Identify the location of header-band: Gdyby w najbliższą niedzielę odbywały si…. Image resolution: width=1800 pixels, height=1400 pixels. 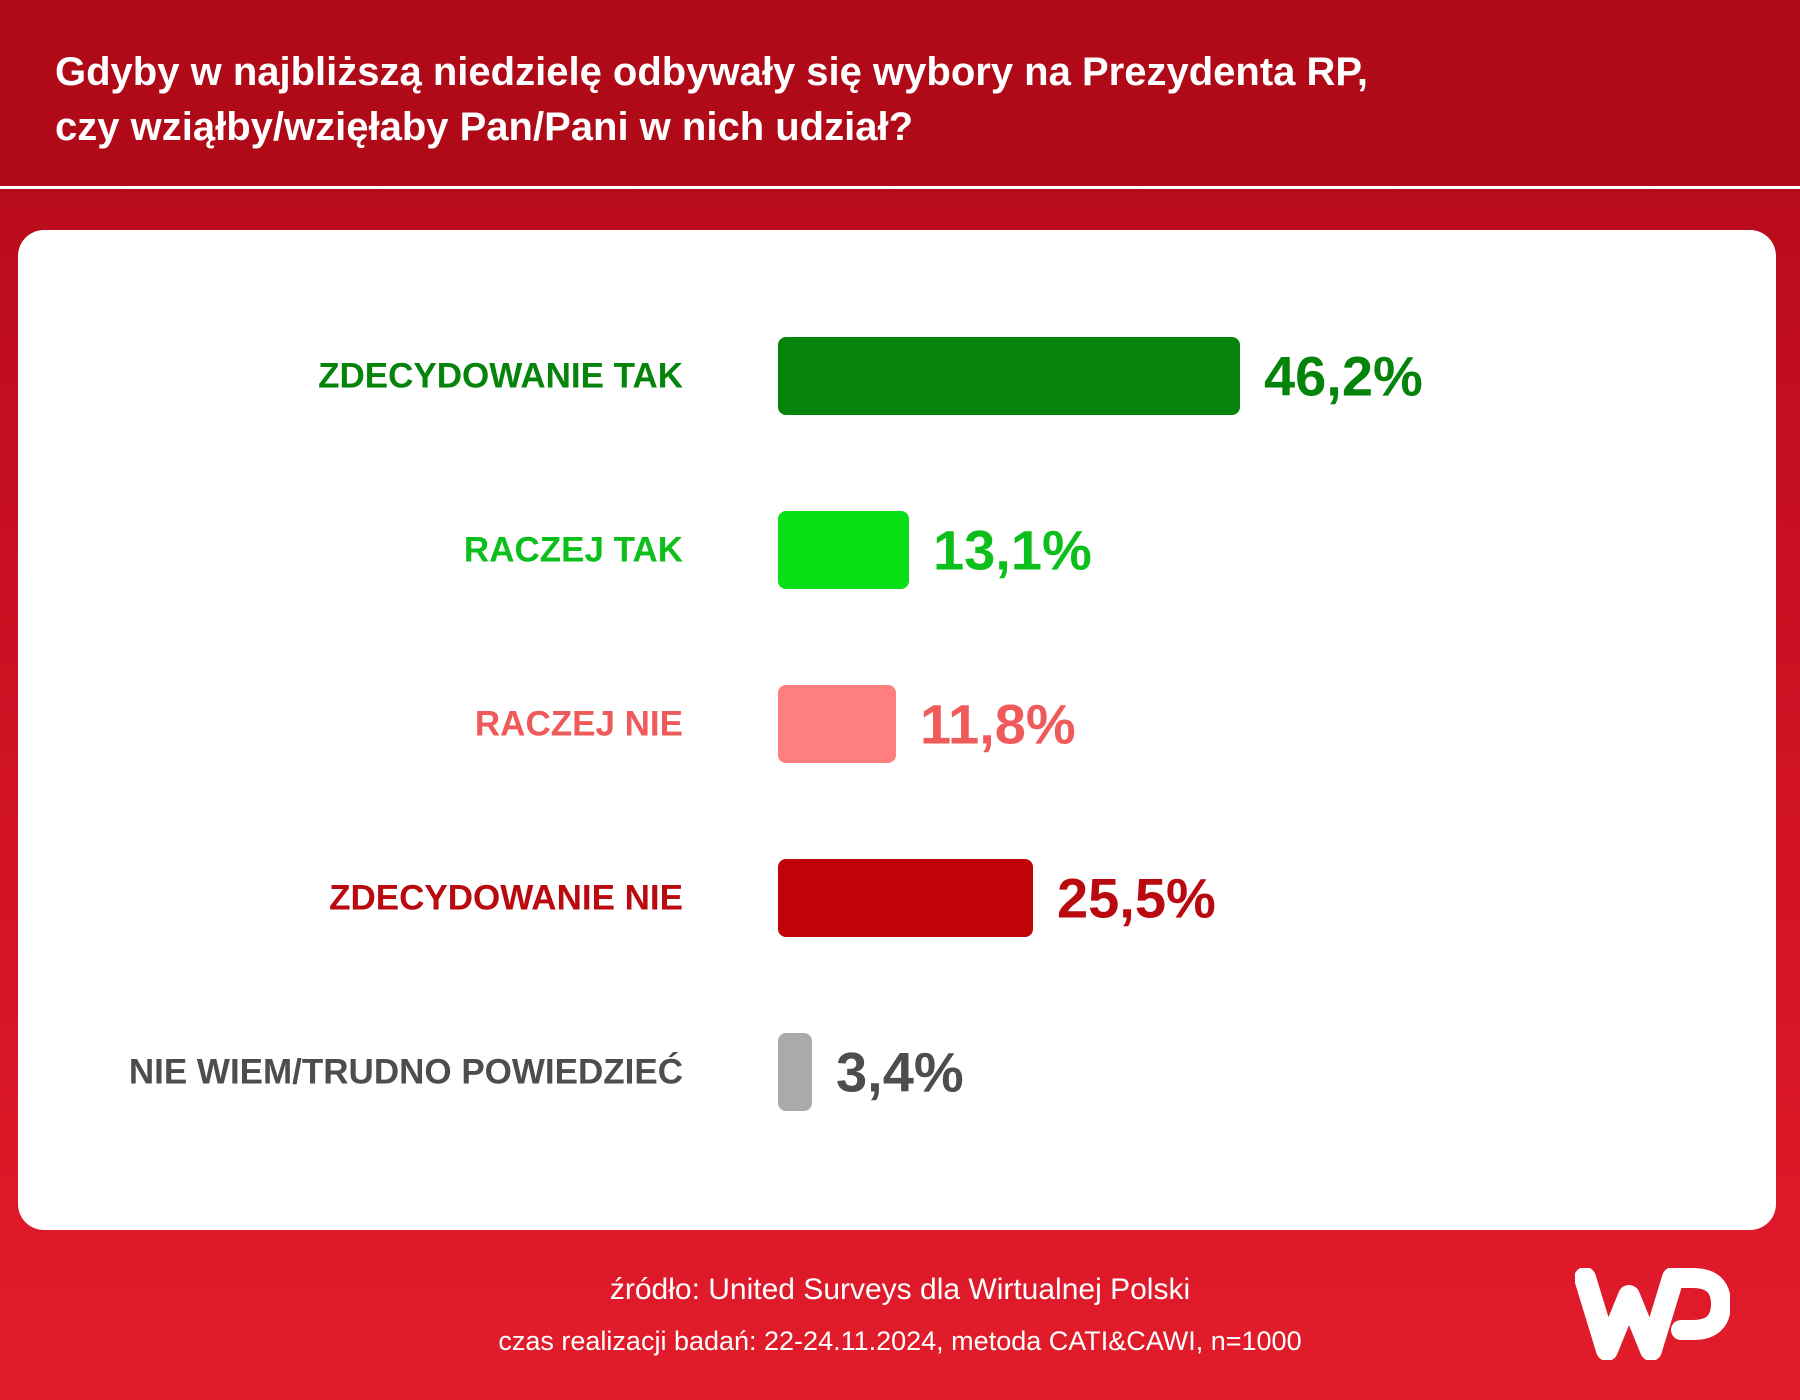
(900, 92).